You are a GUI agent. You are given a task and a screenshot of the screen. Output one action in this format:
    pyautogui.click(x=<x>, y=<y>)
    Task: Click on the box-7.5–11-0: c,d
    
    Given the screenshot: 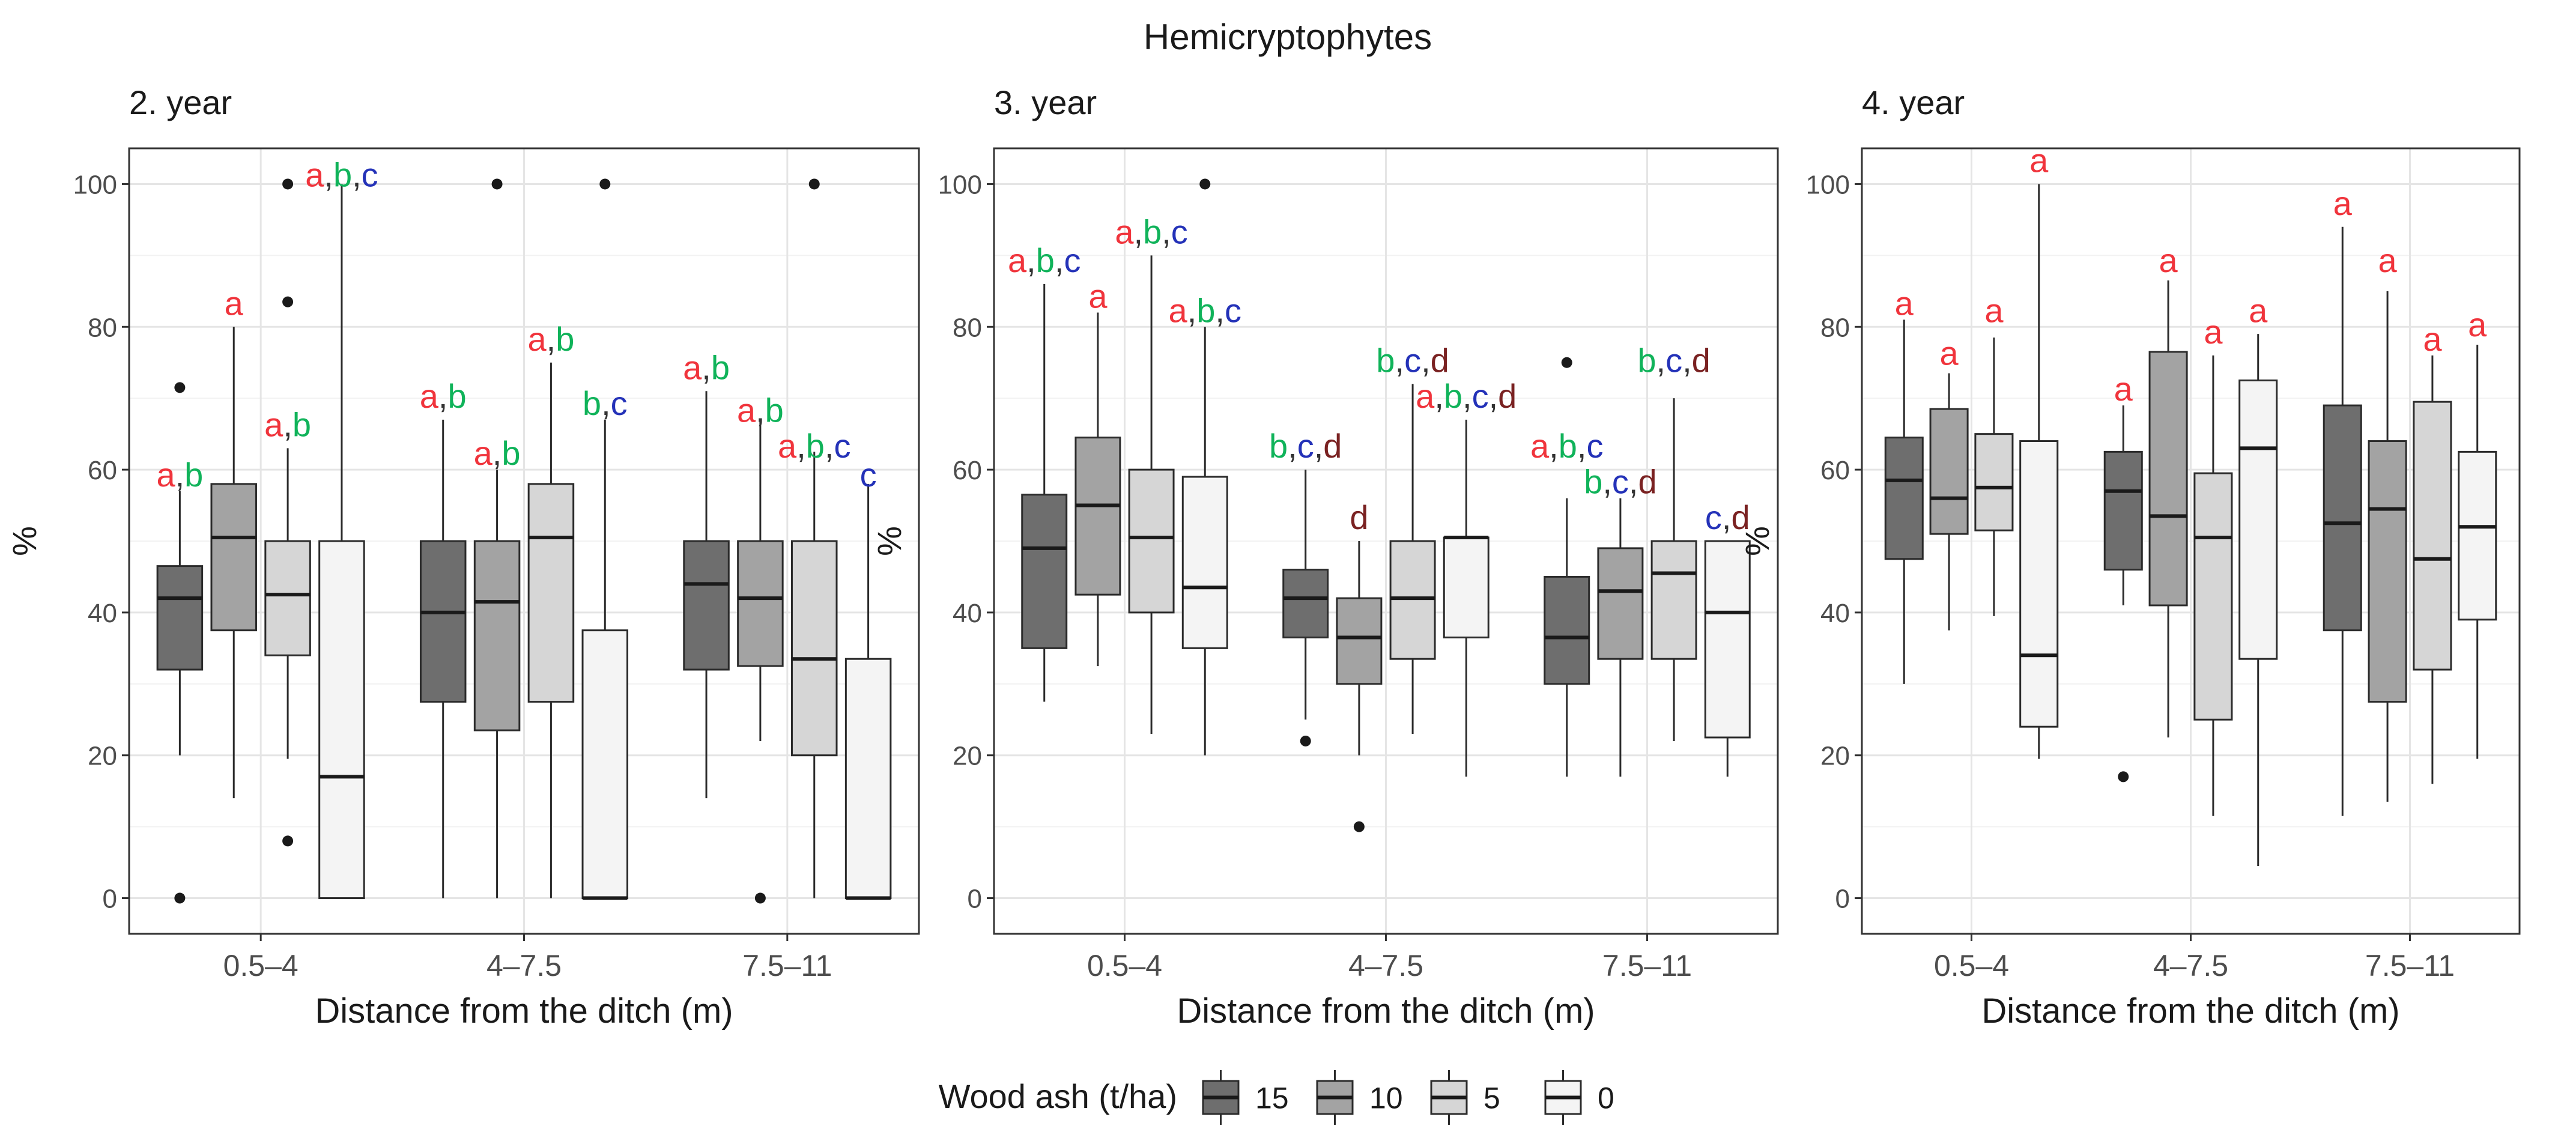 What is the action you would take?
    pyautogui.click(x=1727, y=637)
    